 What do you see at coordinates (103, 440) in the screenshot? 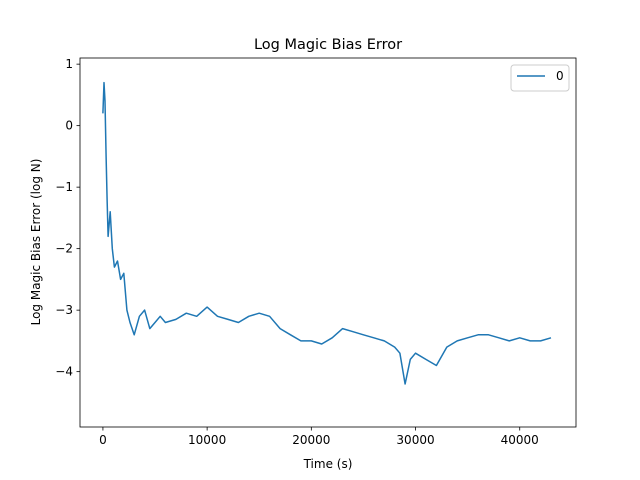
I see `x-tick-label: 0` at bounding box center [103, 440].